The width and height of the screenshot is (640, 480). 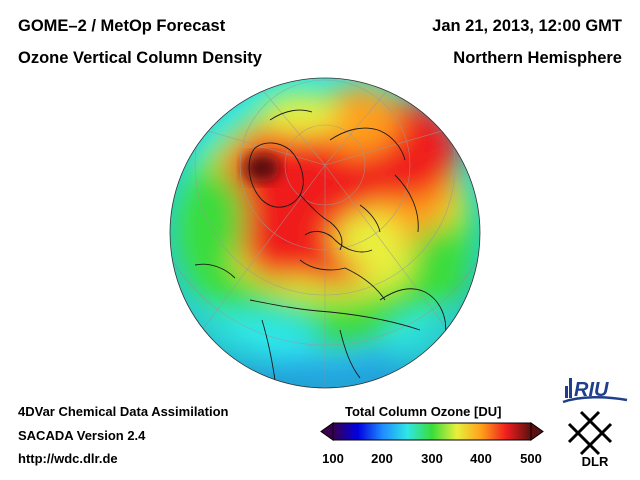 I want to click on riu-logo-text: RIU, so click(x=591, y=390).